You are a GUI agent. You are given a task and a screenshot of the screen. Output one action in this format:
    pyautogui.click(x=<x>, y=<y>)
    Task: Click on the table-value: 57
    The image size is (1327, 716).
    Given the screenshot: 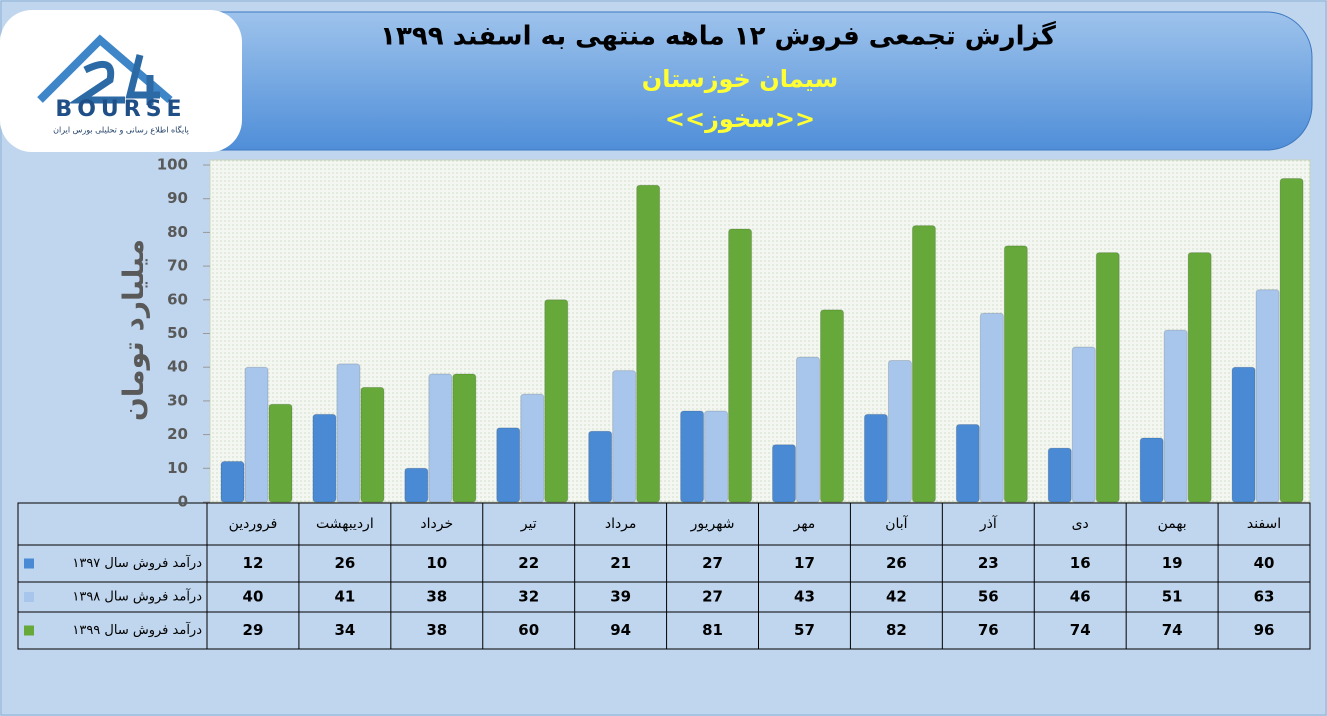 What is the action you would take?
    pyautogui.click(x=804, y=630)
    